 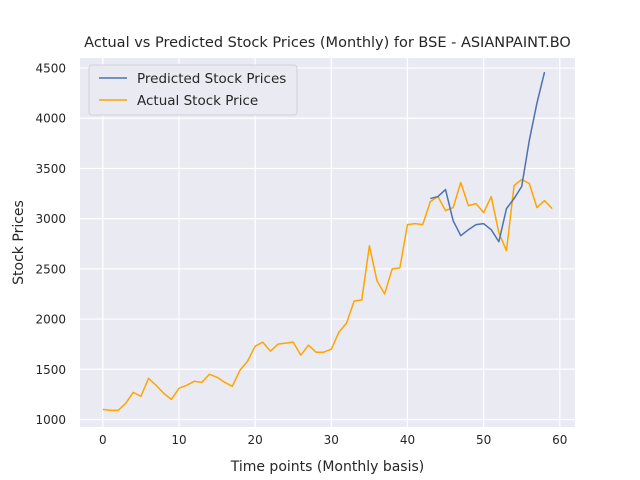 I want to click on legend: Predicted Stock Prices Actual Stock Price, so click(x=193, y=90).